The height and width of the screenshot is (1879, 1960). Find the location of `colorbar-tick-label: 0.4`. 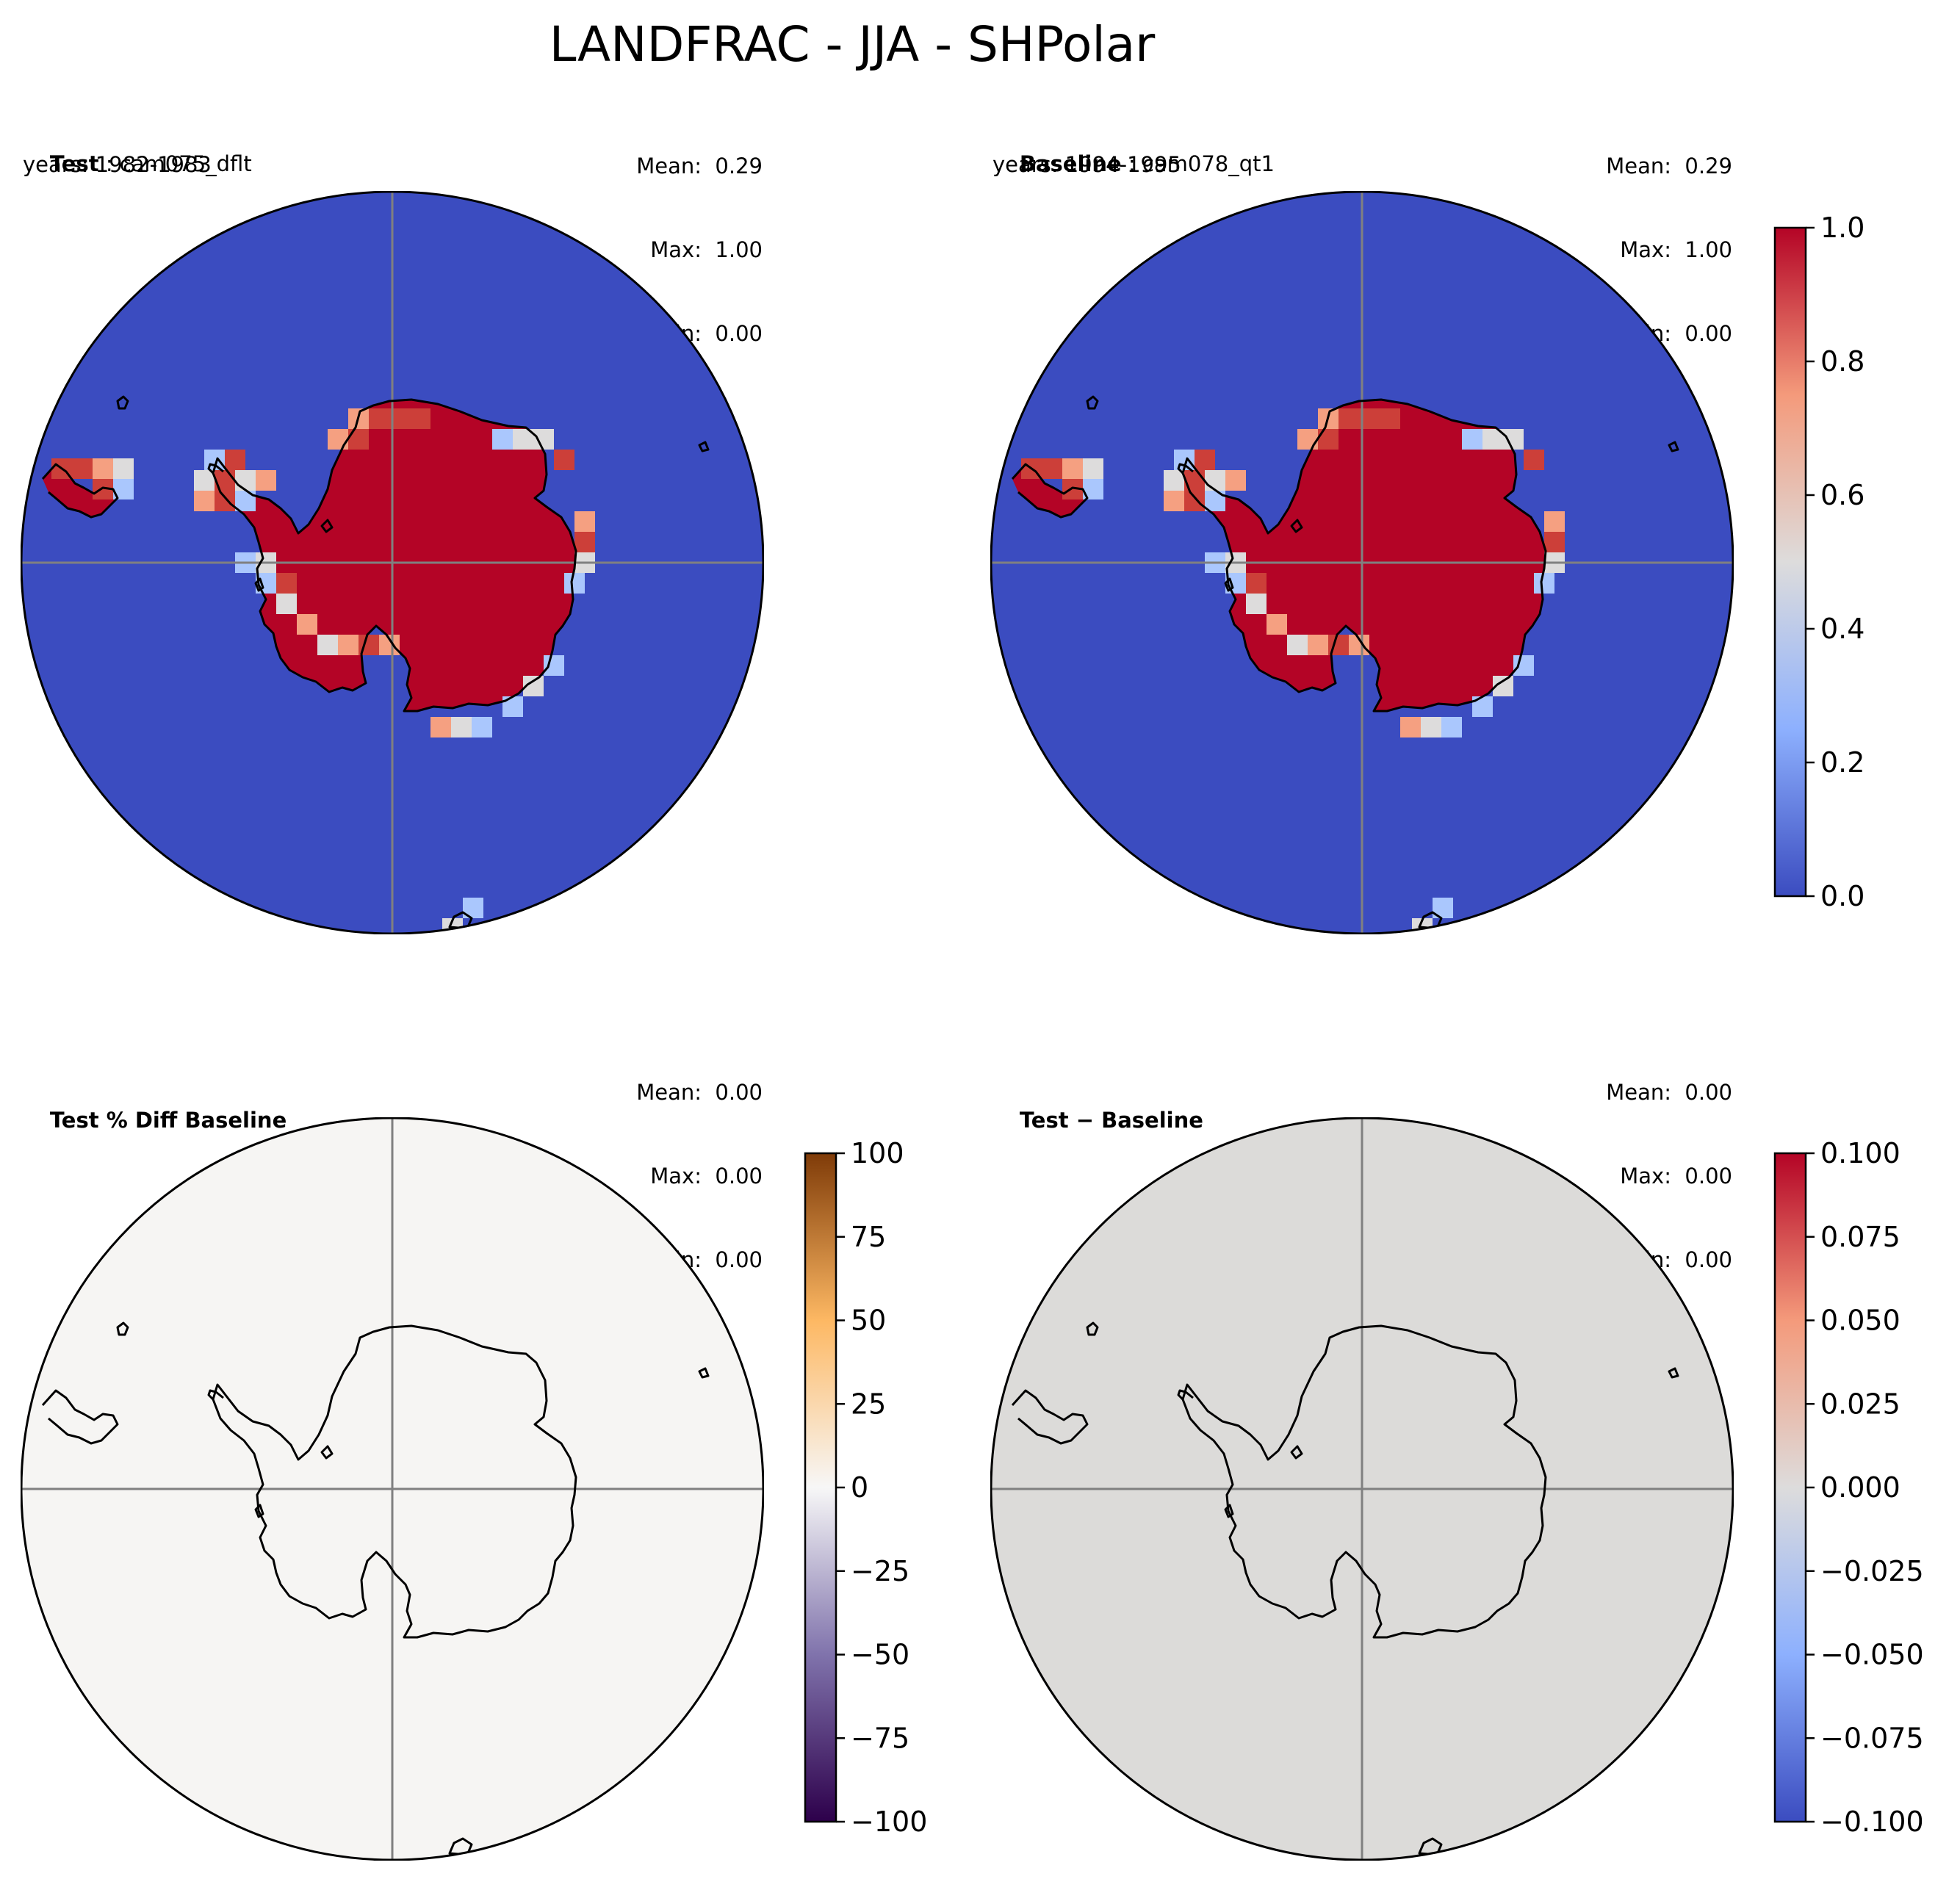

colorbar-tick-label: 0.4 is located at coordinates (1842, 629).